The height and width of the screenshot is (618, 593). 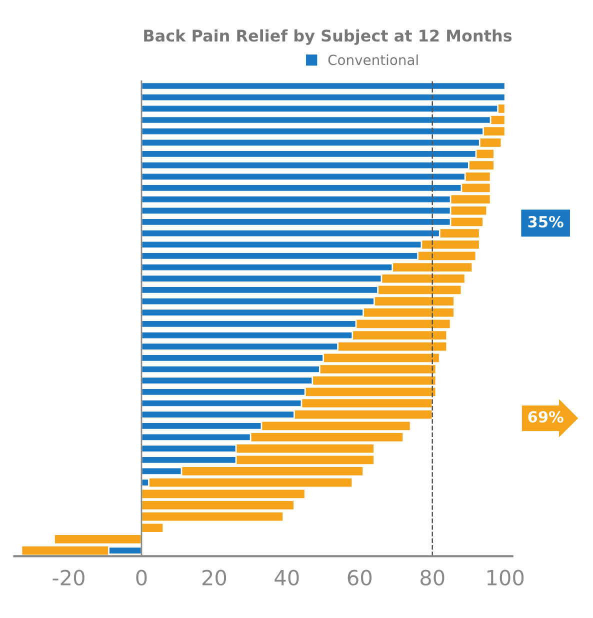 What do you see at coordinates (432, 578) in the screenshot?
I see `x-tick-label: 80` at bounding box center [432, 578].